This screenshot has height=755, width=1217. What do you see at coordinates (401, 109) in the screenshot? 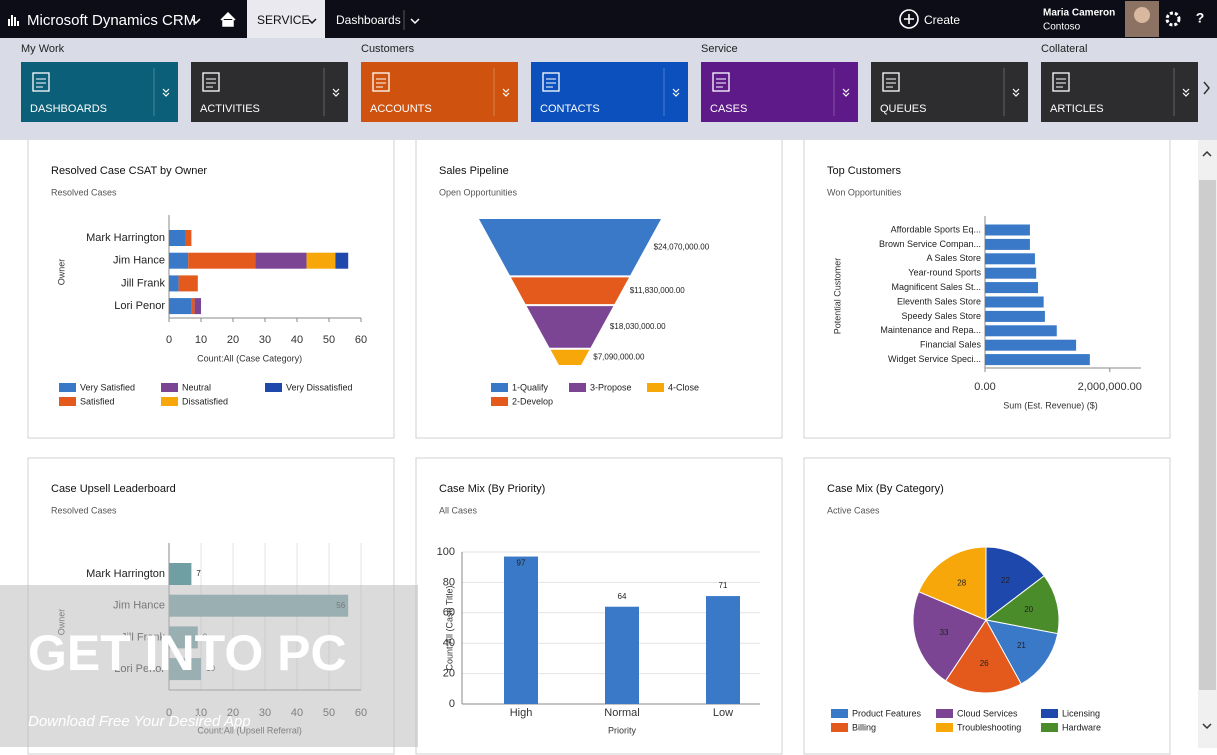
I see `nav-tile-label: ACCOUNTS` at bounding box center [401, 109].